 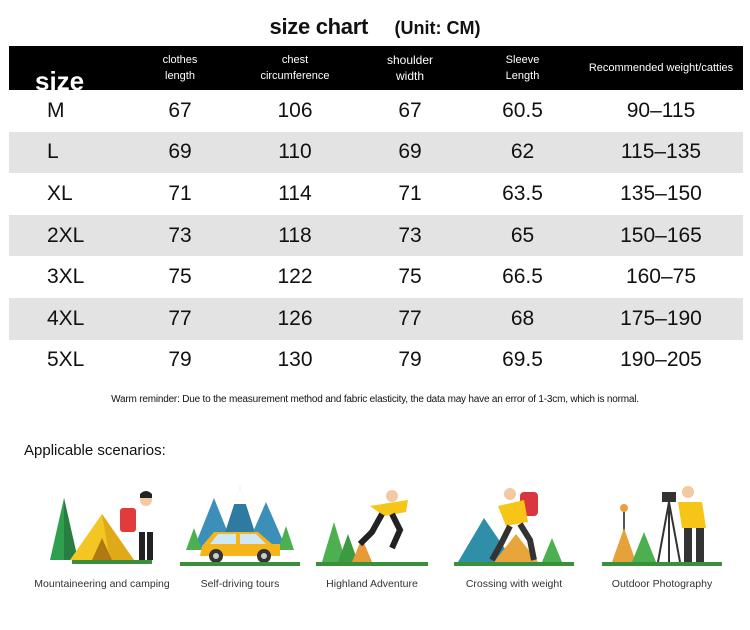 I want to click on value-cell: 190–205, so click(x=661, y=360).